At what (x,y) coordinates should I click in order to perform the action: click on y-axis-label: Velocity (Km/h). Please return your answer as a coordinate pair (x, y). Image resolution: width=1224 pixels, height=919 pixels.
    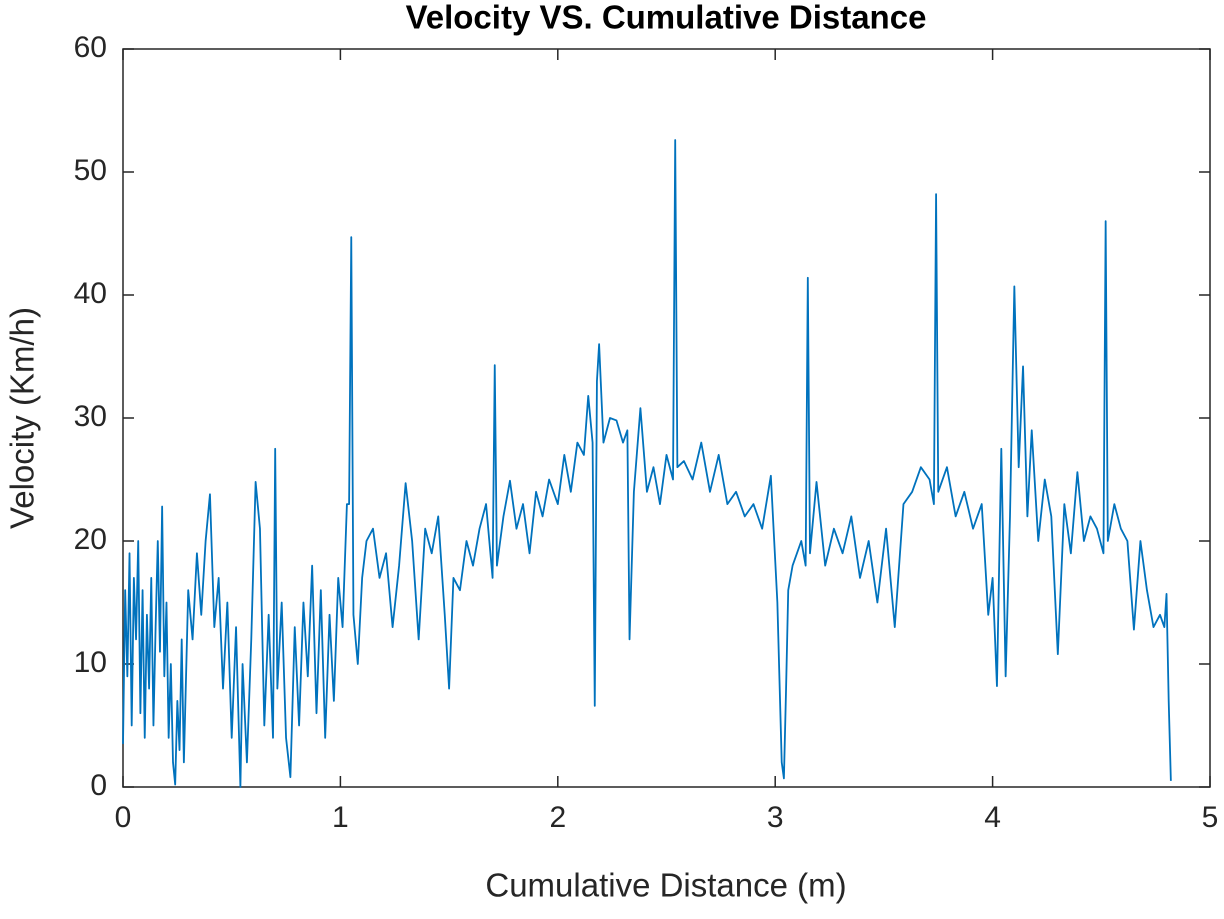
    Looking at the image, I should click on (22, 418).